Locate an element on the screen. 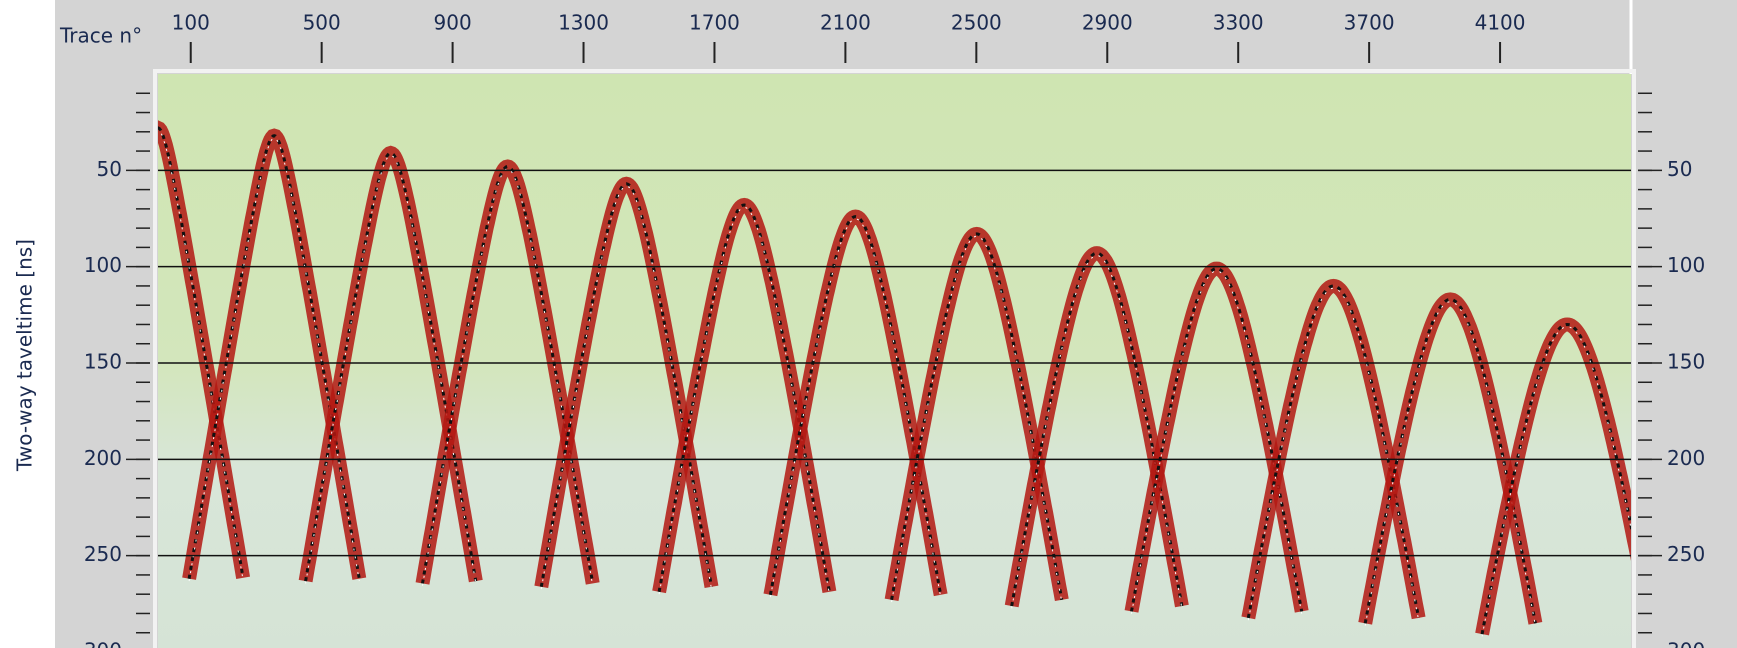  y-tick-label-right: 50 is located at coordinates (1679, 169).